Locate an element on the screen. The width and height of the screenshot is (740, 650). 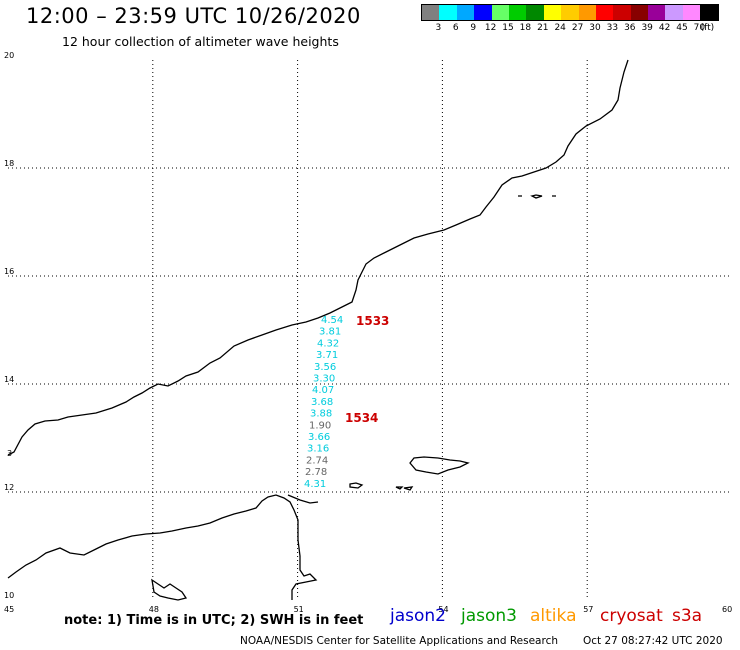
legend-altika: altika is located at coordinates (553, 616).